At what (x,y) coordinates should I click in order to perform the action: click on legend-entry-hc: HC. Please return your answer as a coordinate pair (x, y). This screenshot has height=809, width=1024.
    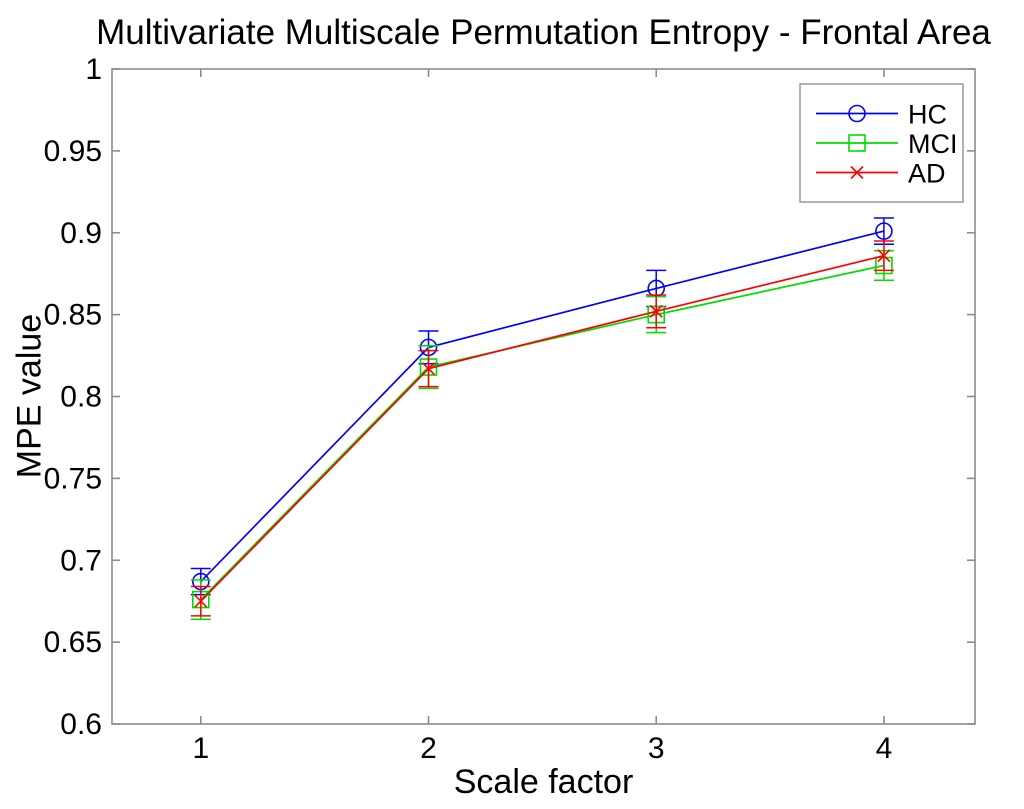
    Looking at the image, I should click on (881, 115).